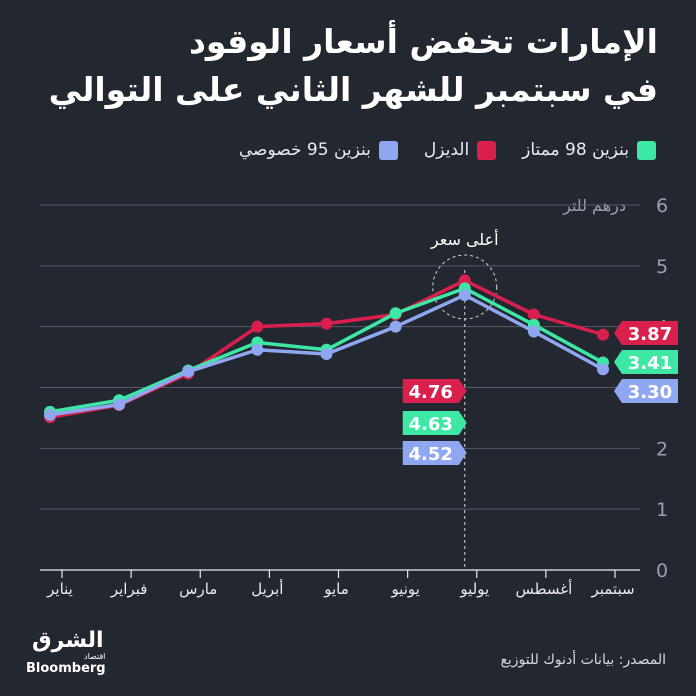 Image resolution: width=696 pixels, height=696 pixels. I want to click on source-note: المصدر: بيانات أدنوك للتوزيع, so click(583, 660).